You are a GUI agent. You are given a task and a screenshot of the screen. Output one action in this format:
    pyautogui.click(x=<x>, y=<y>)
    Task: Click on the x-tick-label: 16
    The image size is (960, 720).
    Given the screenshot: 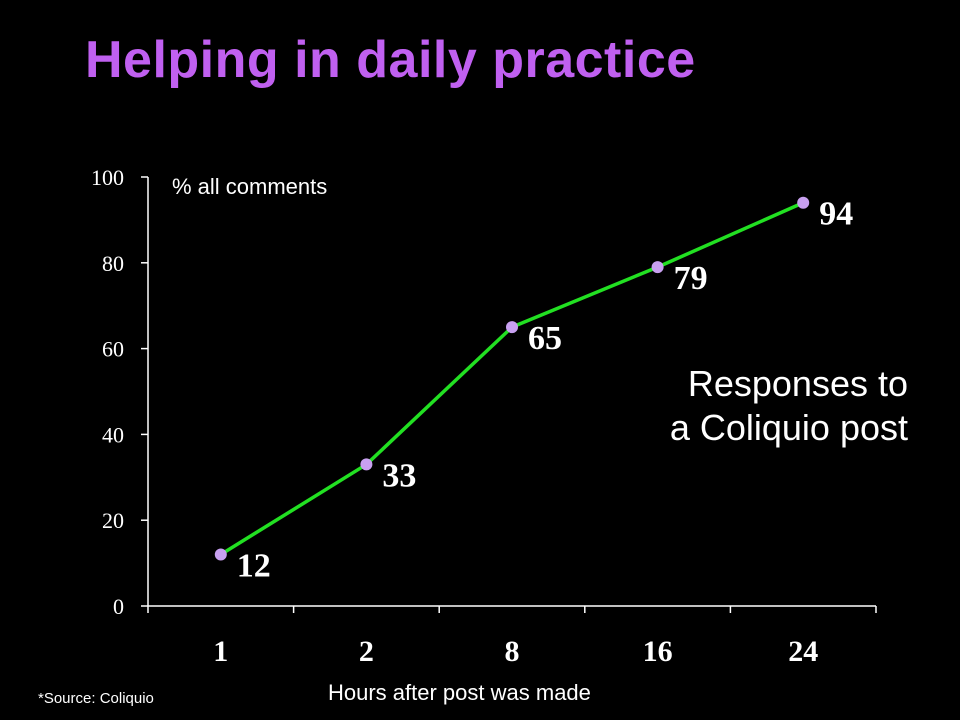 What is the action you would take?
    pyautogui.click(x=658, y=651)
    